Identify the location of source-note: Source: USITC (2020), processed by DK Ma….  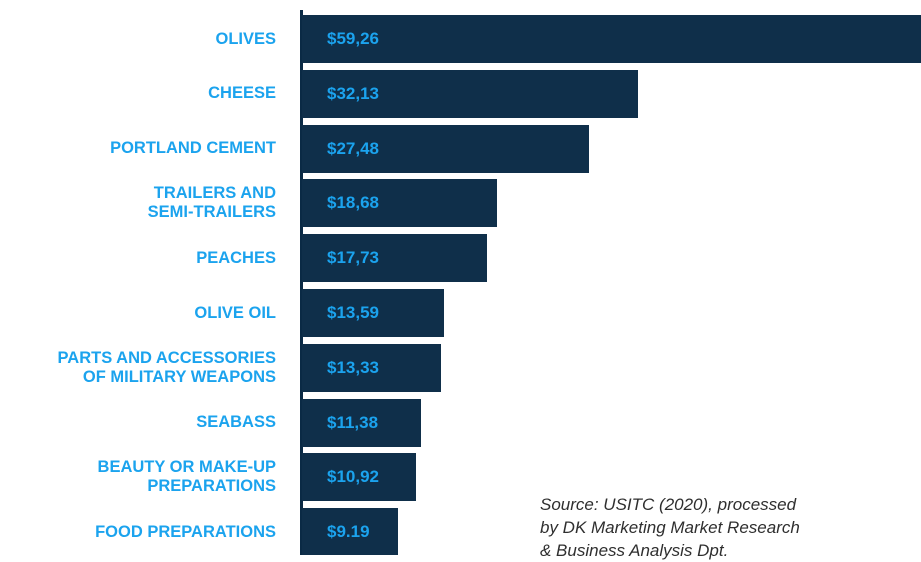
(670, 527).